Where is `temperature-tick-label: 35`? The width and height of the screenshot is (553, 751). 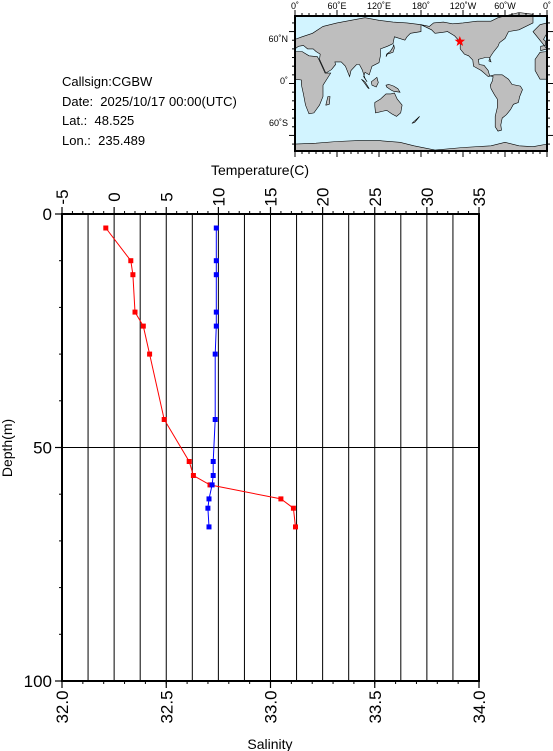
temperature-tick-label: 35 is located at coordinates (479, 197).